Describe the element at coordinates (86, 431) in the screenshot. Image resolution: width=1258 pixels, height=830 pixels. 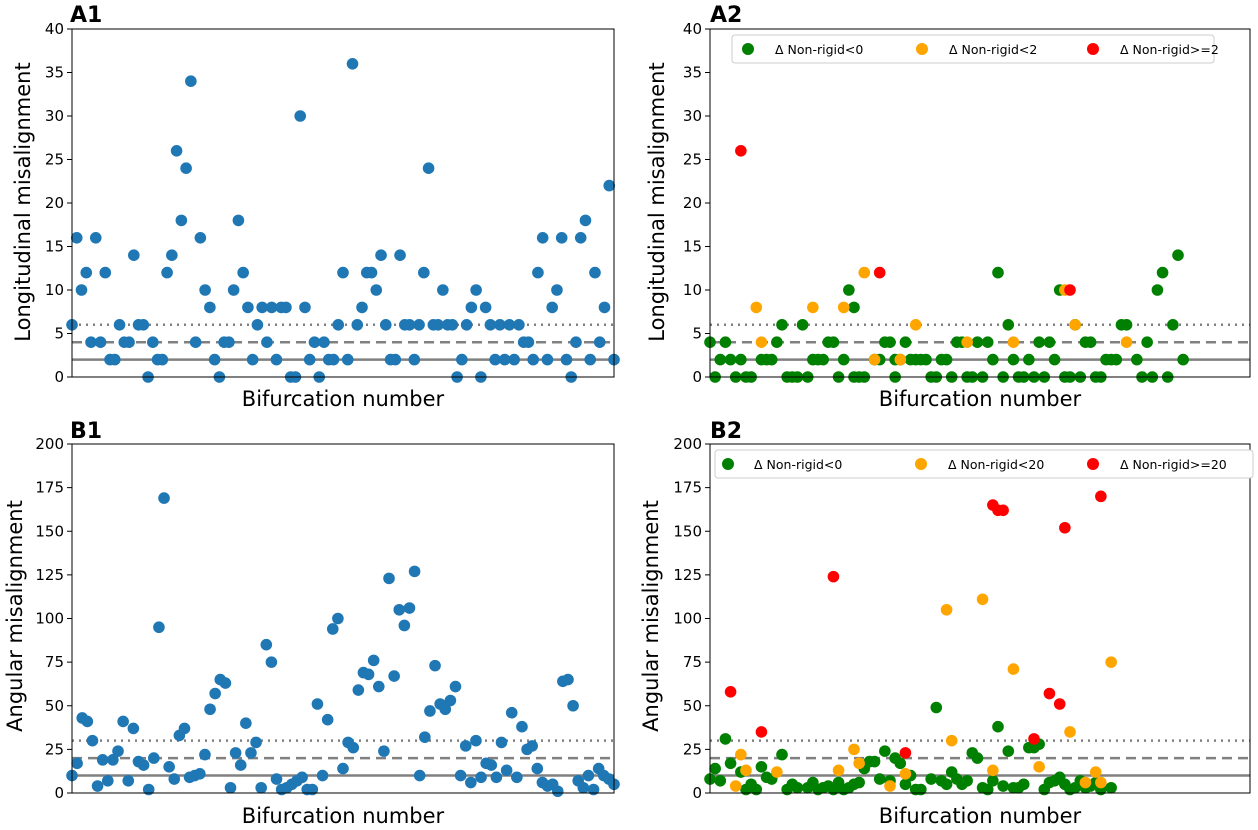
I see `panel-label-b1: B1` at that location.